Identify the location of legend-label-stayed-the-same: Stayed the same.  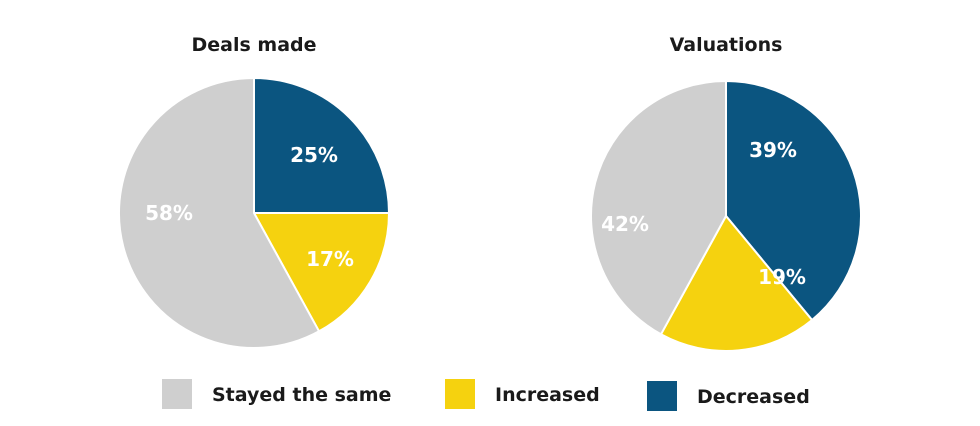
(301, 395).